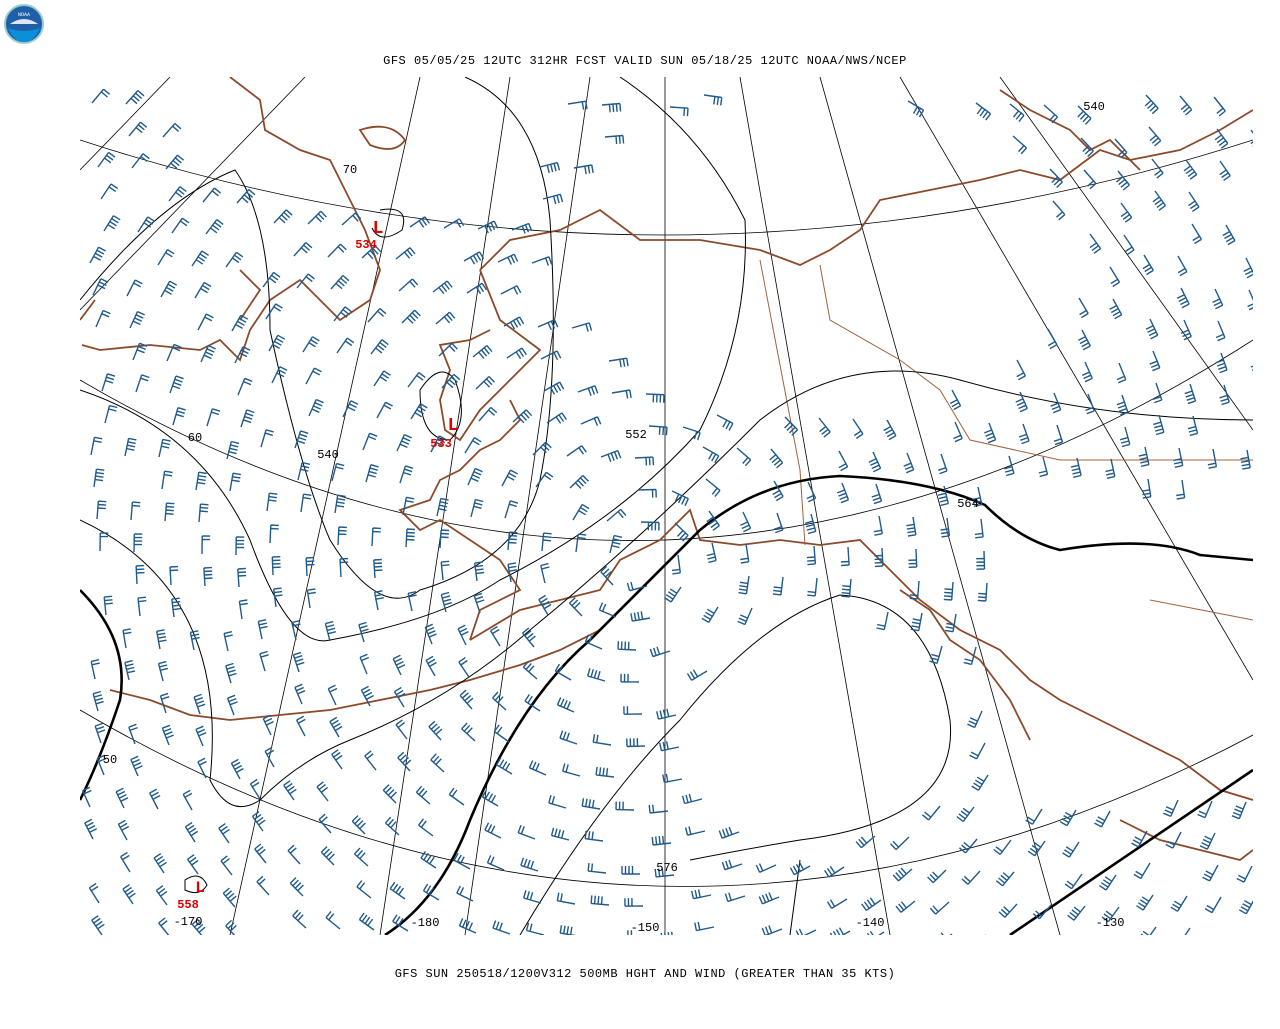 The height and width of the screenshot is (1029, 1280). I want to click on latitude-label: 50, so click(110, 760).